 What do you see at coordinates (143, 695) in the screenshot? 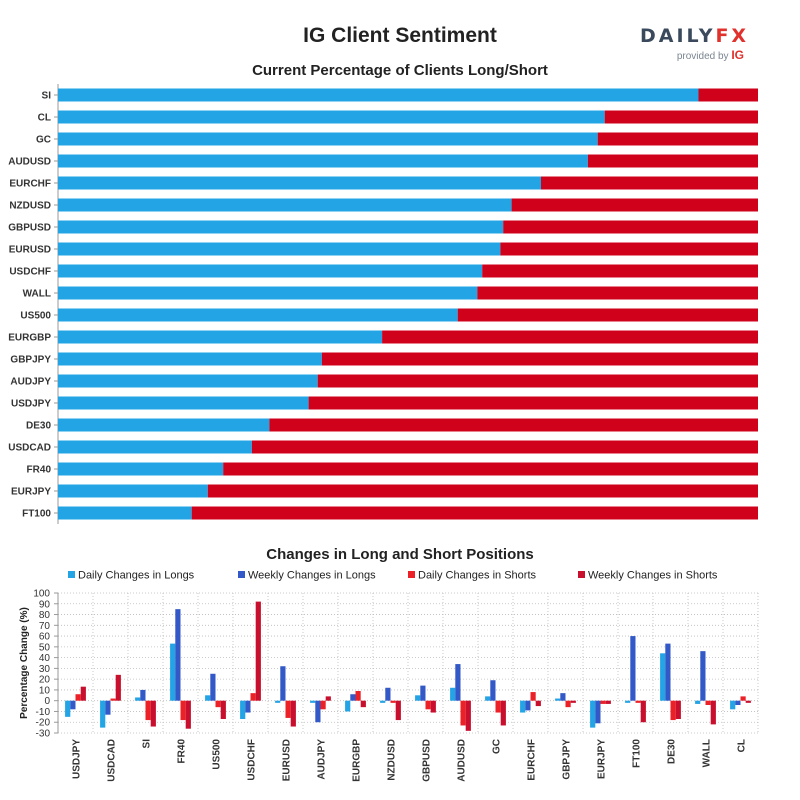
I see `change-bar-si-s2` at bounding box center [143, 695].